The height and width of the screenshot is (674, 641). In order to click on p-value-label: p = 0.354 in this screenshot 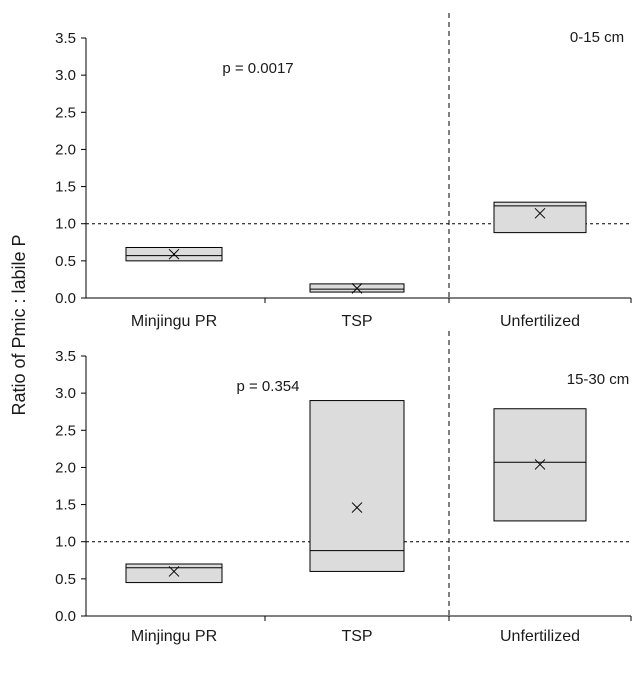, I will do `click(268, 386)`.